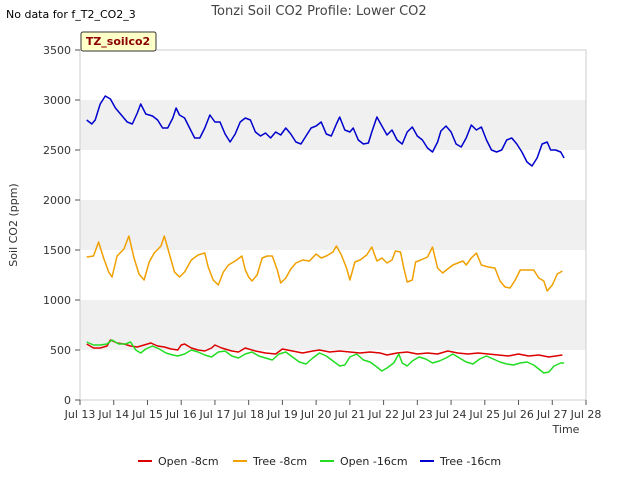  Describe the element at coordinates (57, 150) in the screenshot. I see `y-tick-label: 2500` at that location.